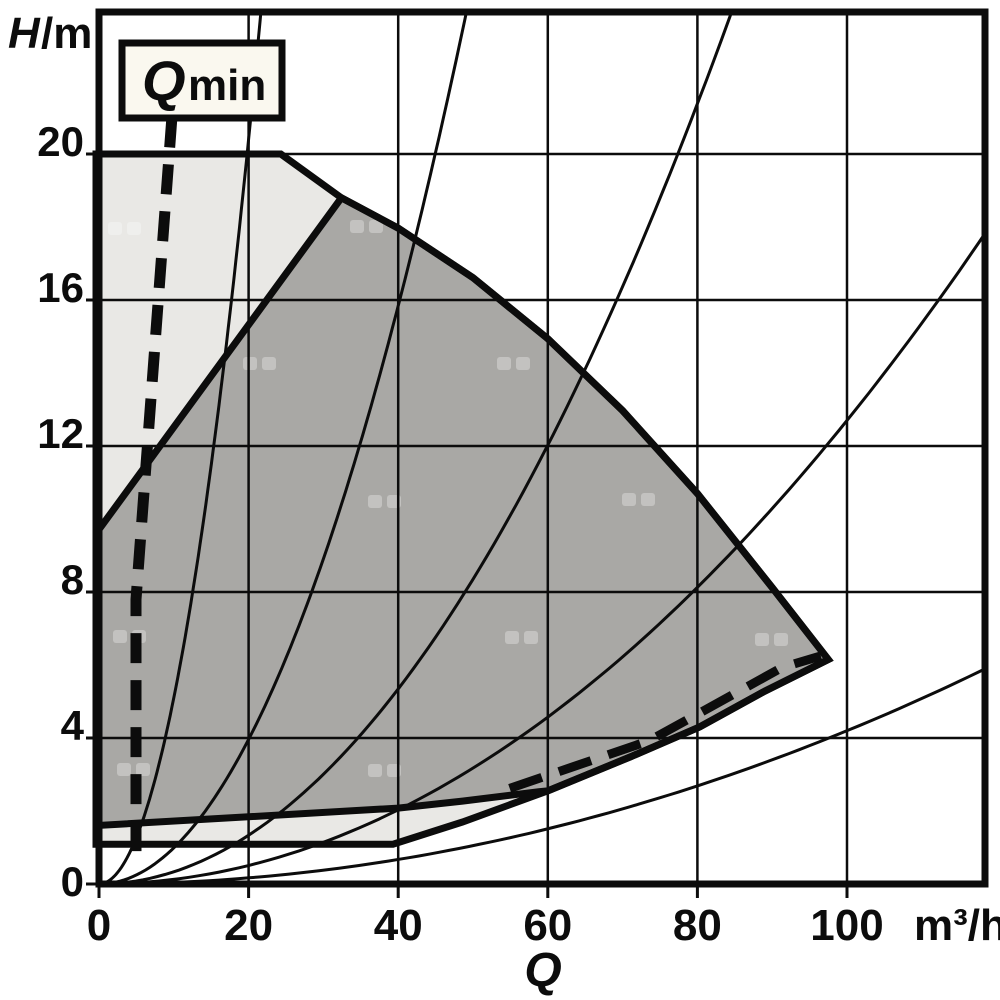 This screenshot has width=1000, height=1000. What do you see at coordinates (60, 433) in the screenshot?
I see `y-tick-label: 12` at bounding box center [60, 433].